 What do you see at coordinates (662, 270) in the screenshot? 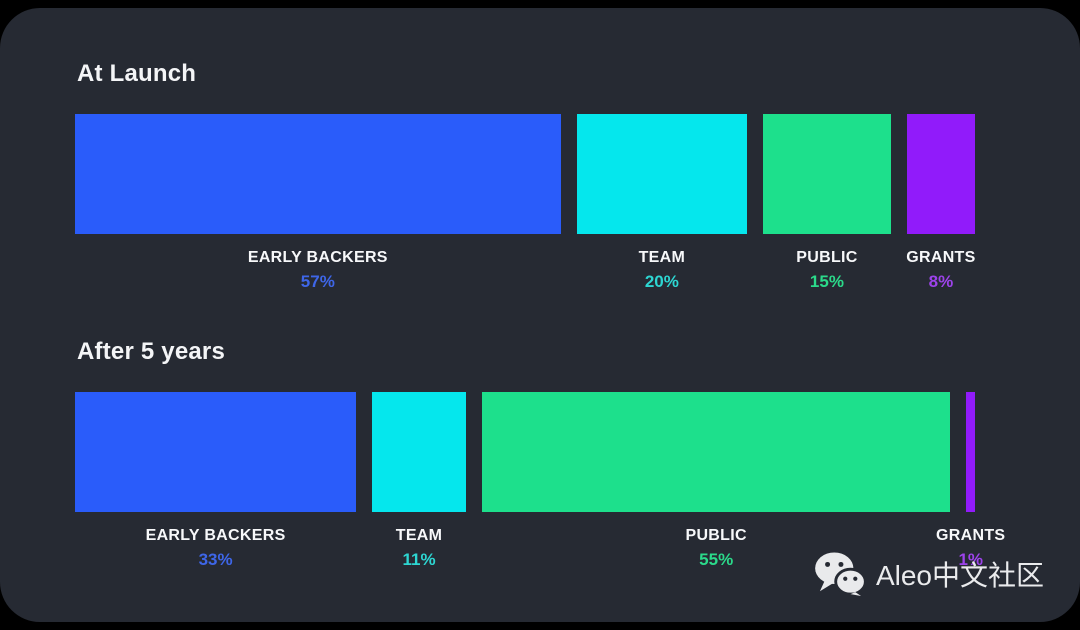
I see `bar-labels-team: TEAM 20%` at bounding box center [662, 270].